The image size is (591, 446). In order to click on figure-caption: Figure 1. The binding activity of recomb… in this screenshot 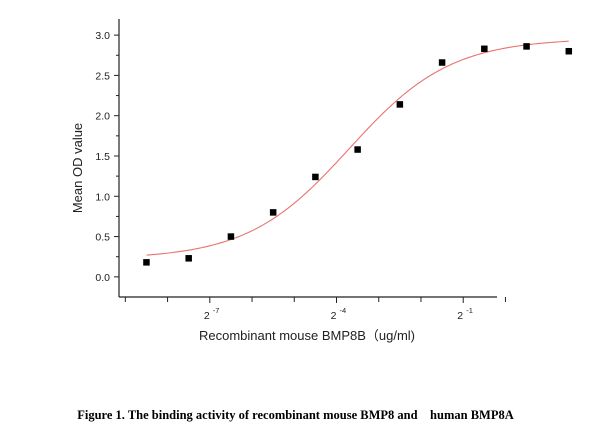, I will do `click(295, 415)`.